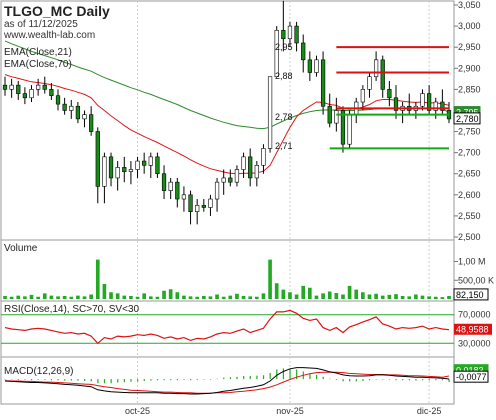 This screenshot has width=496, height=420. Describe the element at coordinates (476, 280) in the screenshot. I see `volume-tick-label: 500,00 K` at that location.